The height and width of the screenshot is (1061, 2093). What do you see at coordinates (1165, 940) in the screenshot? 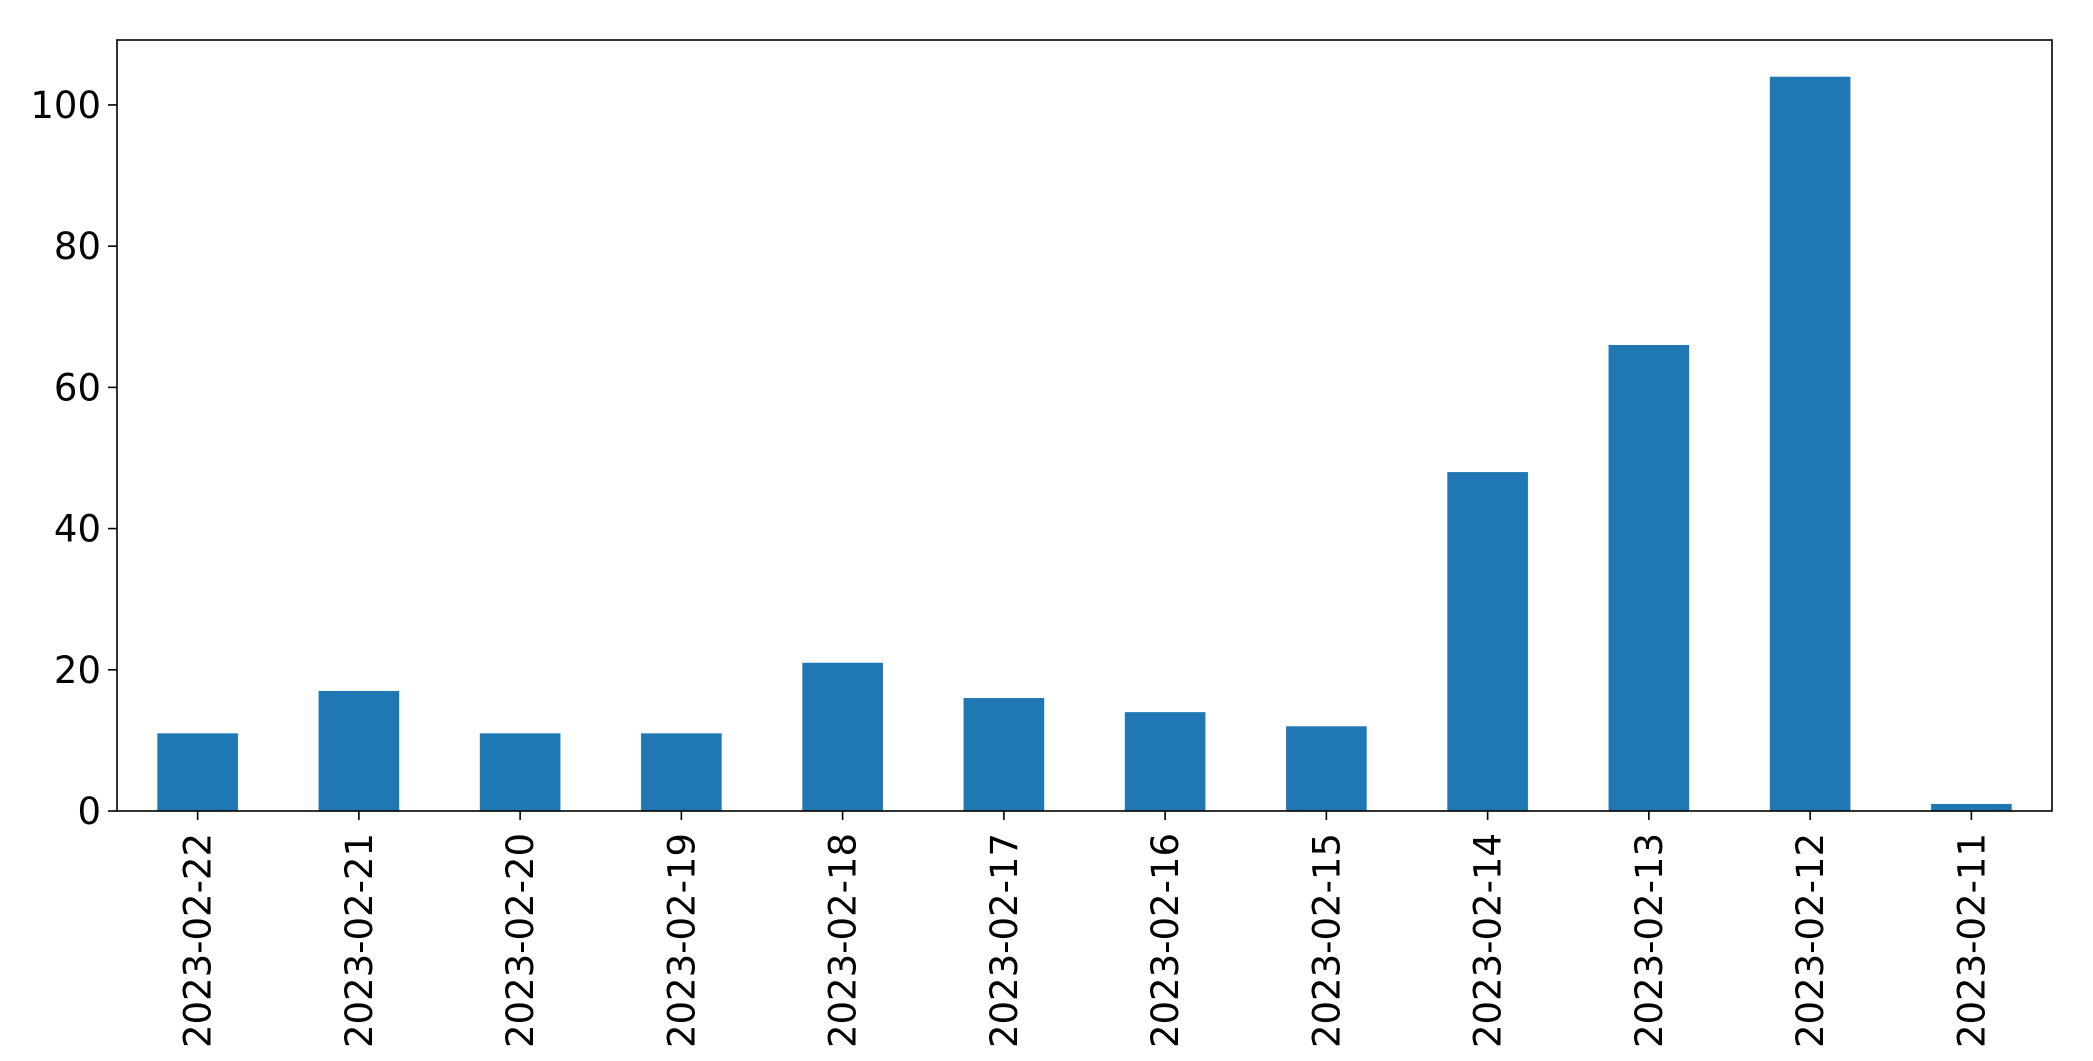
I see `x-tick-label: 2023-02-16` at bounding box center [1165, 940].